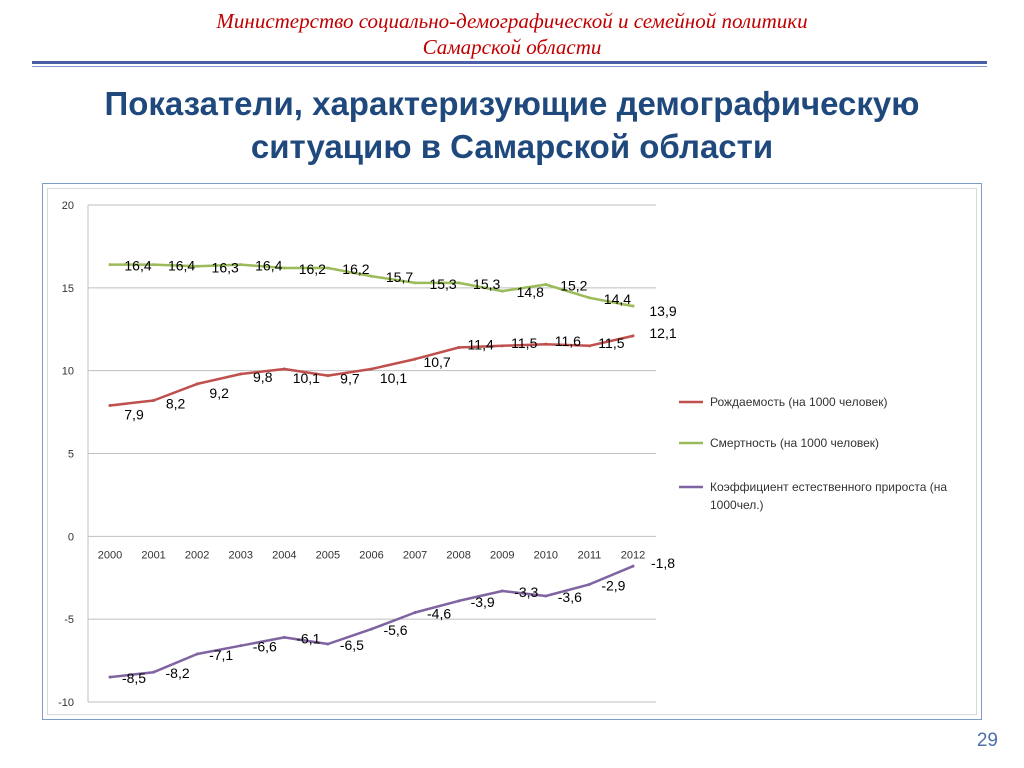 The height and width of the screenshot is (768, 1024). I want to click on data-label: 12,1, so click(662, 333).